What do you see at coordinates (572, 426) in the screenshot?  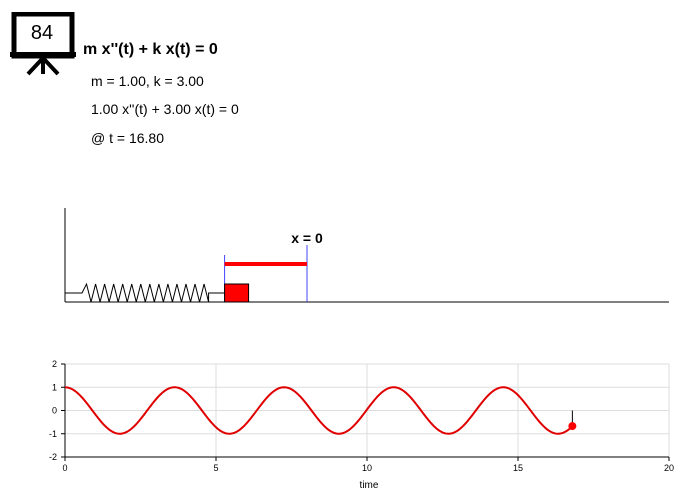 I see `current-point-marker` at bounding box center [572, 426].